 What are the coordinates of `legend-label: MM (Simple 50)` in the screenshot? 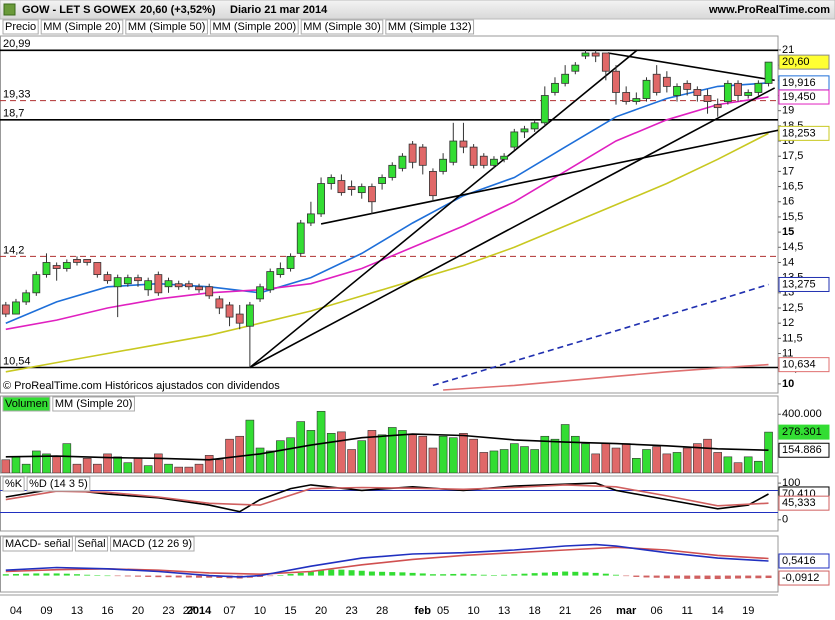 It's located at (167, 27).